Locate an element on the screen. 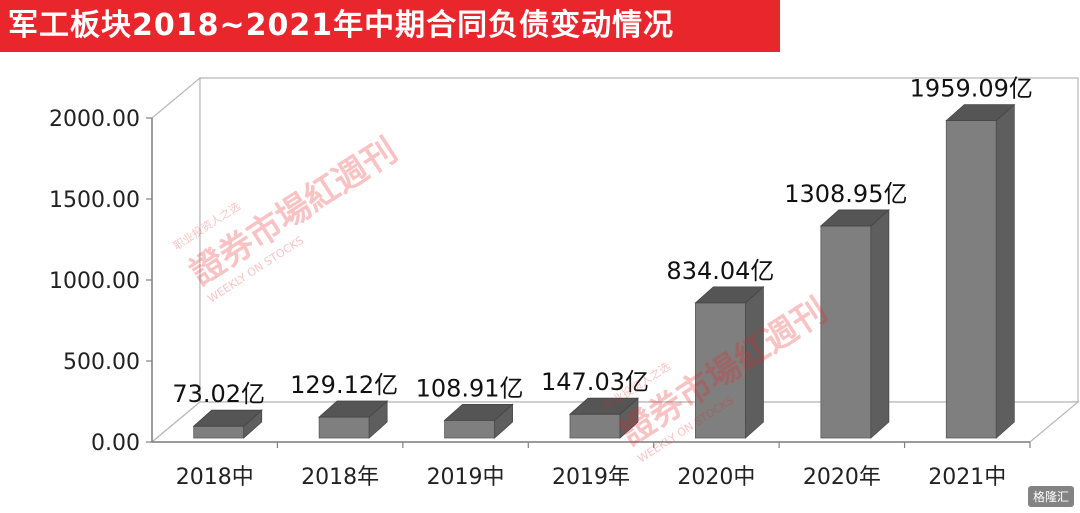 This screenshot has height=513, width=1080. data-label: 834.04亿 is located at coordinates (720, 271).